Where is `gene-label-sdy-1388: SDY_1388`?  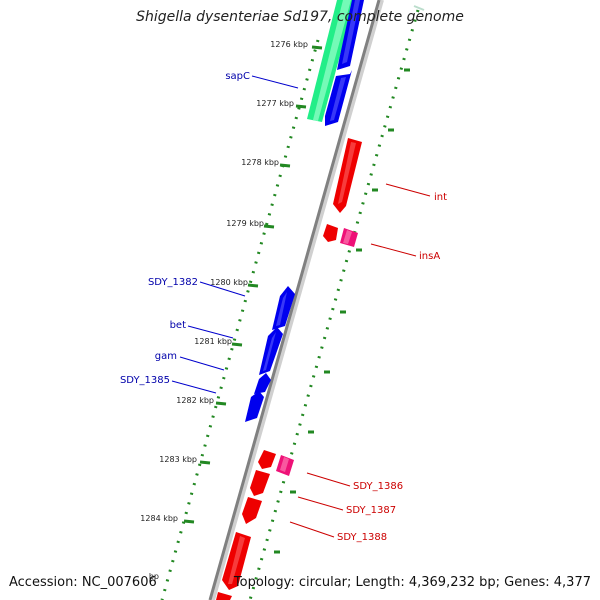
gene-label-sdy-1388: SDY_1388 is located at coordinates (362, 537).